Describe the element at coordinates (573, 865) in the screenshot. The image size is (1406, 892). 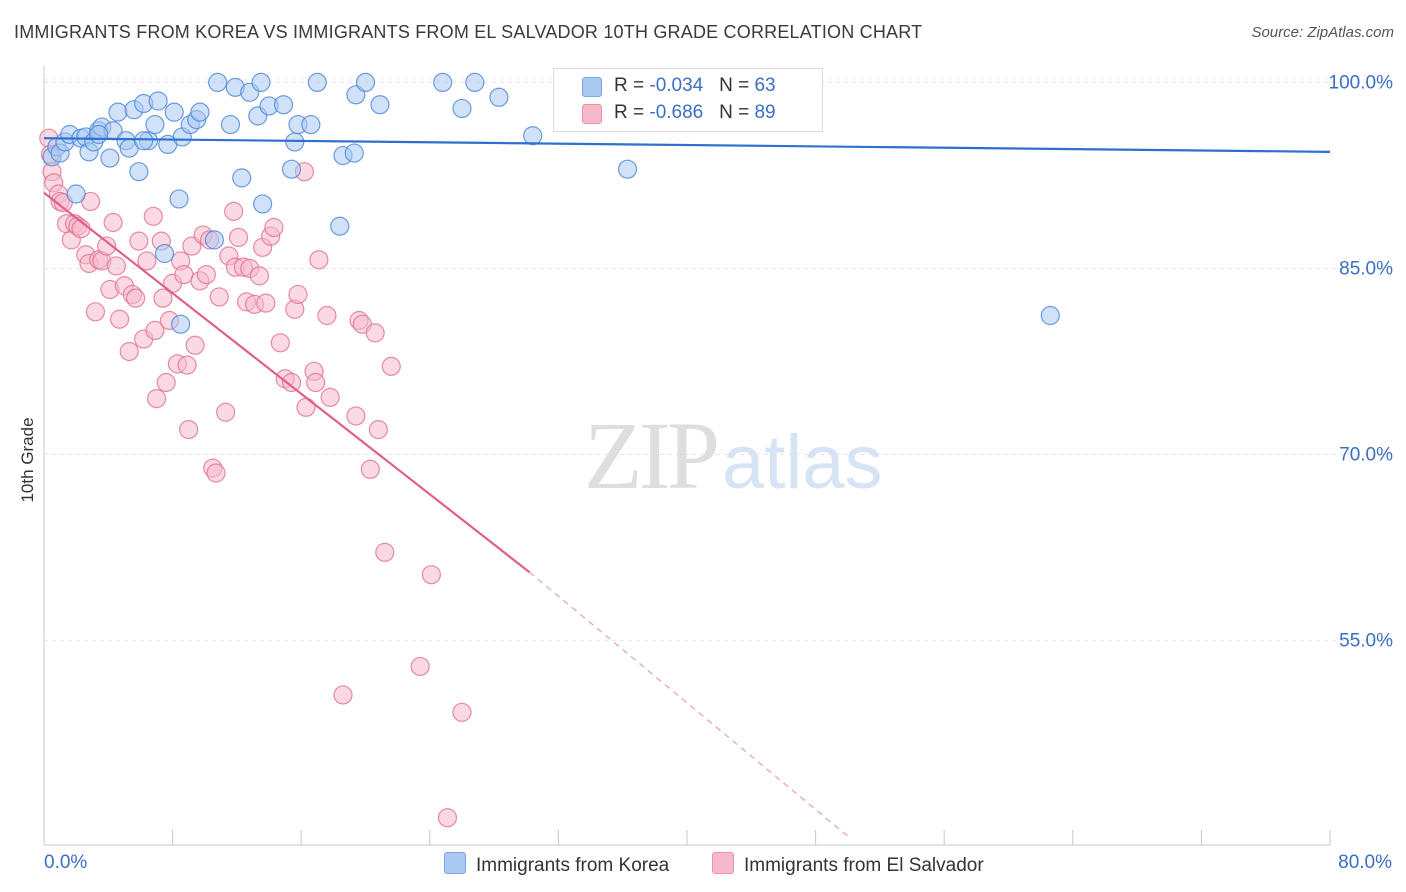
I see `bottom-korea-label: Immigrants from Korea` at that location.